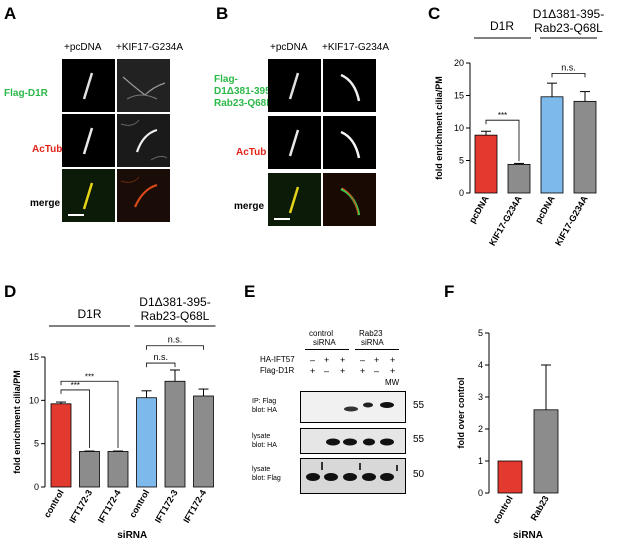  What do you see at coordinates (392, 382) in the screenshot?
I see `e-mw-label: MW` at bounding box center [392, 382].